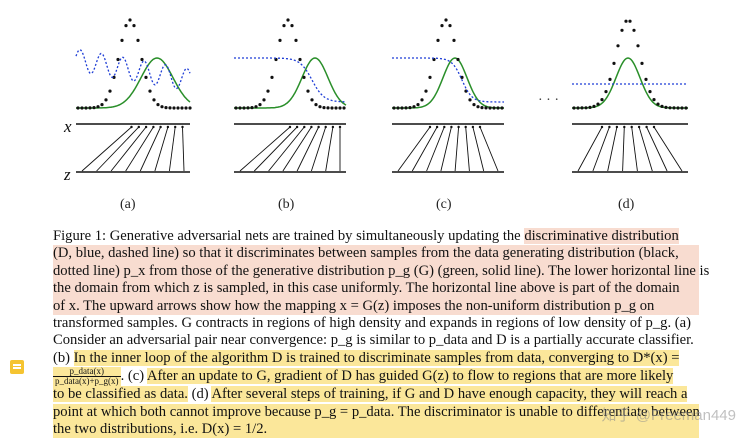  What do you see at coordinates (290, 83) in the screenshot?
I see `generator-curve-b` at bounding box center [290, 83].